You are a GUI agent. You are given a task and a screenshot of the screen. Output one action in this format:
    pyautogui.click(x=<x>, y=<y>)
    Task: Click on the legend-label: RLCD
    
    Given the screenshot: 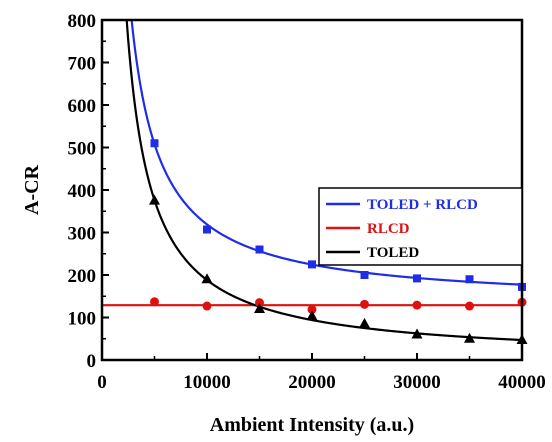 What is the action you would take?
    pyautogui.click(x=388, y=229)
    